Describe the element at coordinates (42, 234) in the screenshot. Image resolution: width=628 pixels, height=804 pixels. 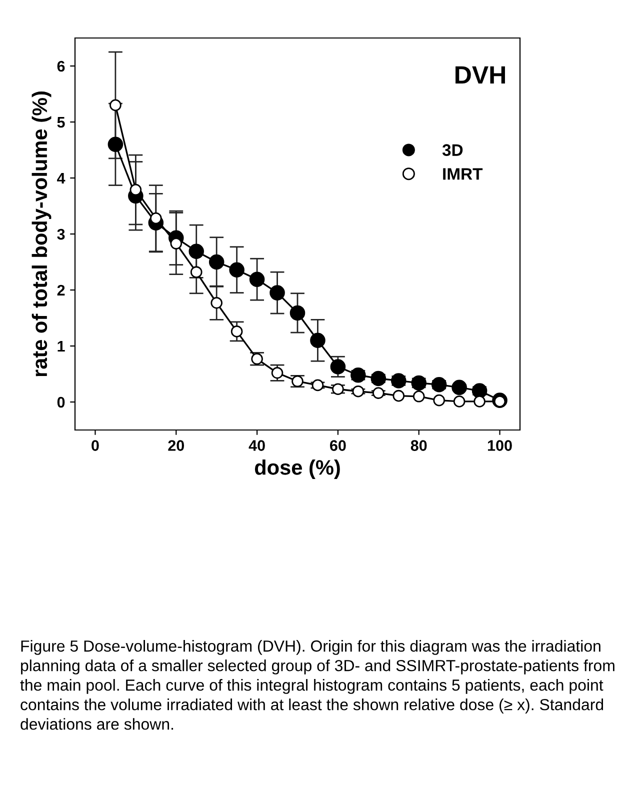
I see `y-axis-title: rate of total body-volume (%)` at that location.